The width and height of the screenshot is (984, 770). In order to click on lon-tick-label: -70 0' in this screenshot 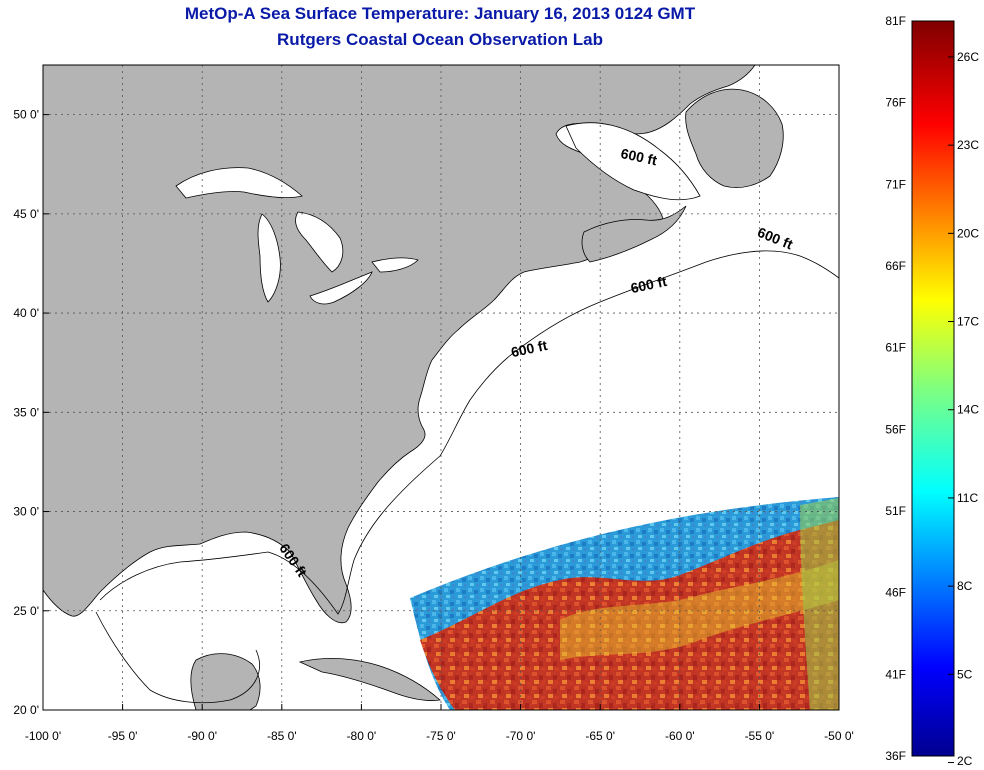, I will do `click(521, 736)`.